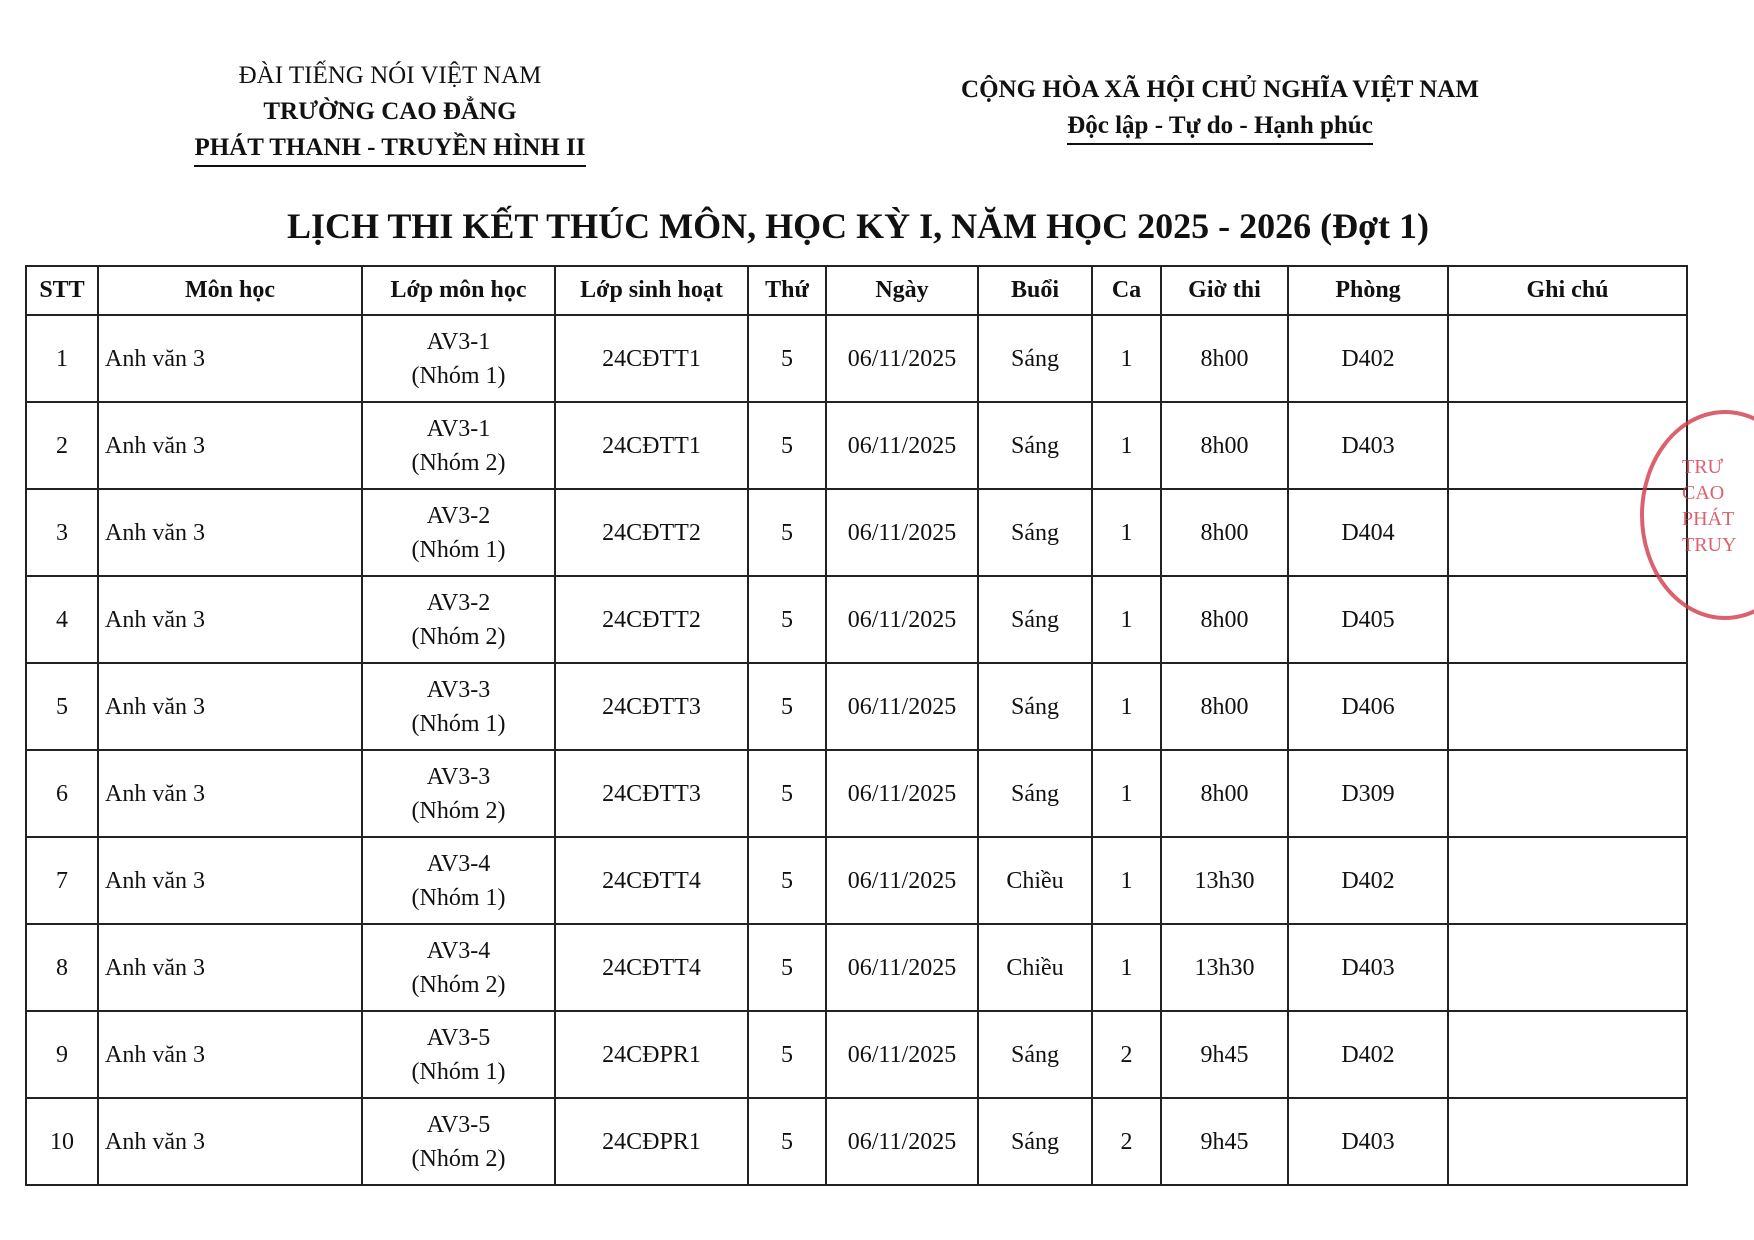 This screenshot has height=1240, width=1754. I want to click on table-cell: AV3-3 (Nhóm 1), so click(458, 706).